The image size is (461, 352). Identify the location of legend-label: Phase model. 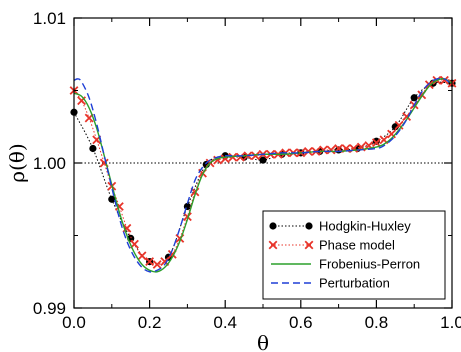
(357, 245).